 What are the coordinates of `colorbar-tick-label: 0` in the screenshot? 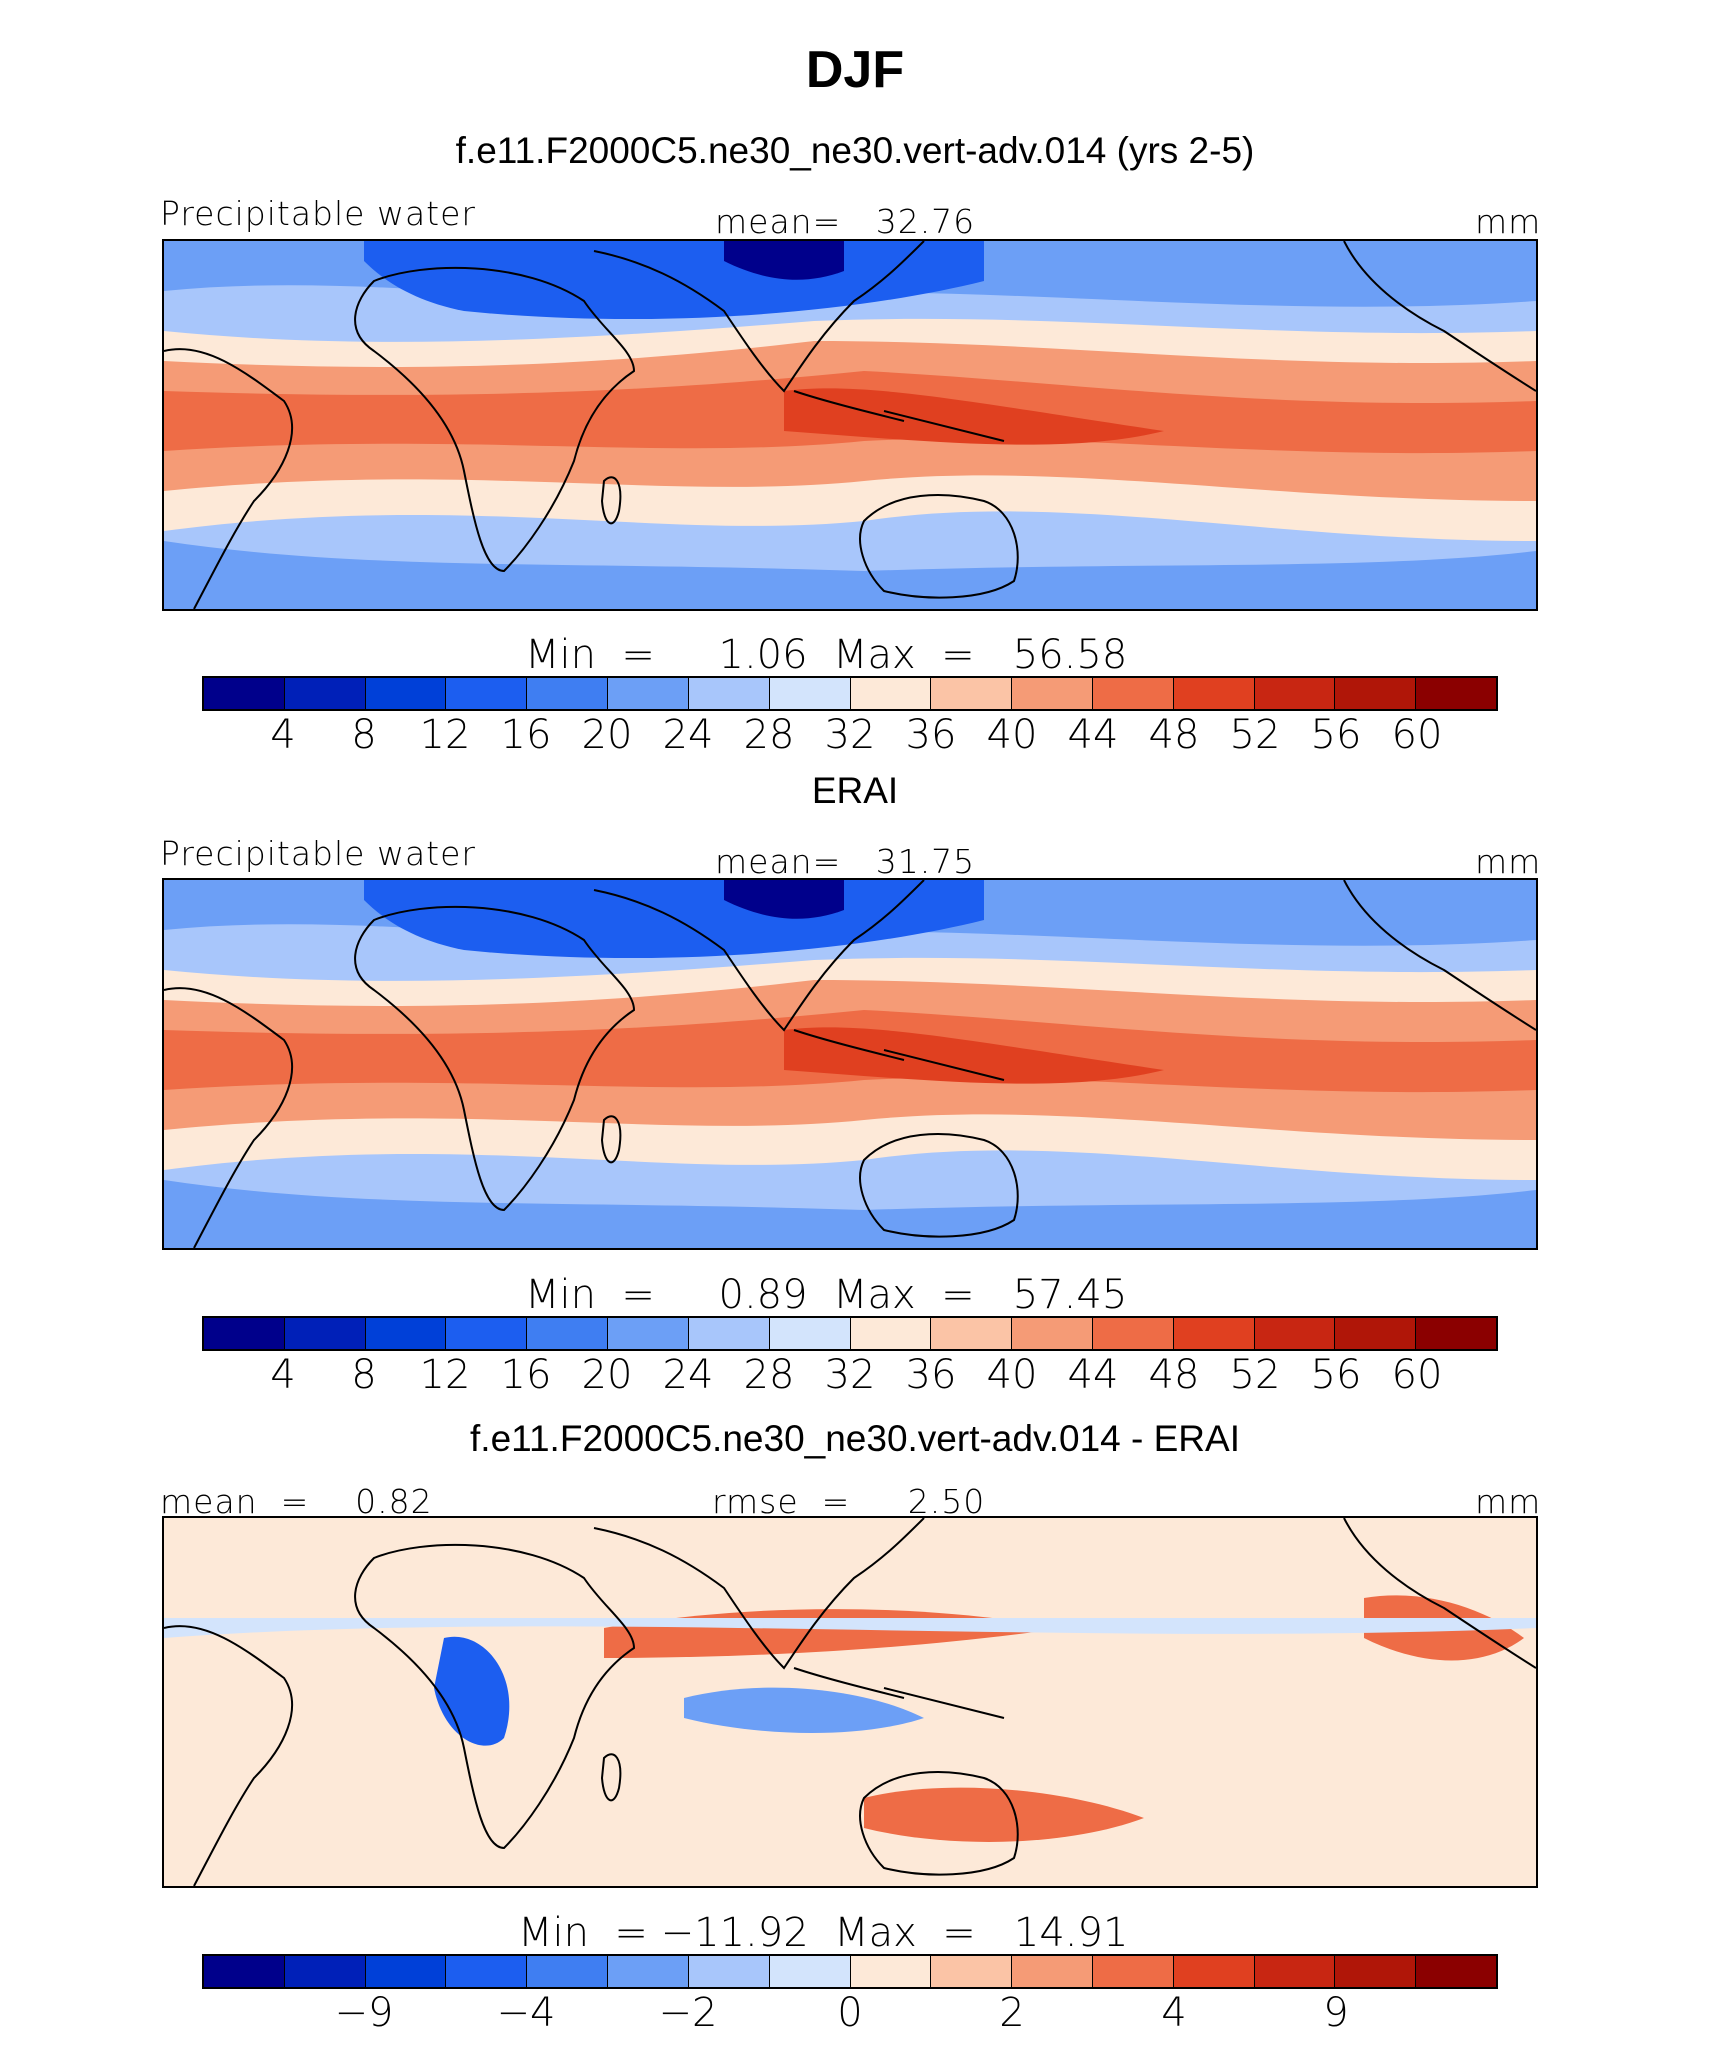 It's located at (850, 2013).